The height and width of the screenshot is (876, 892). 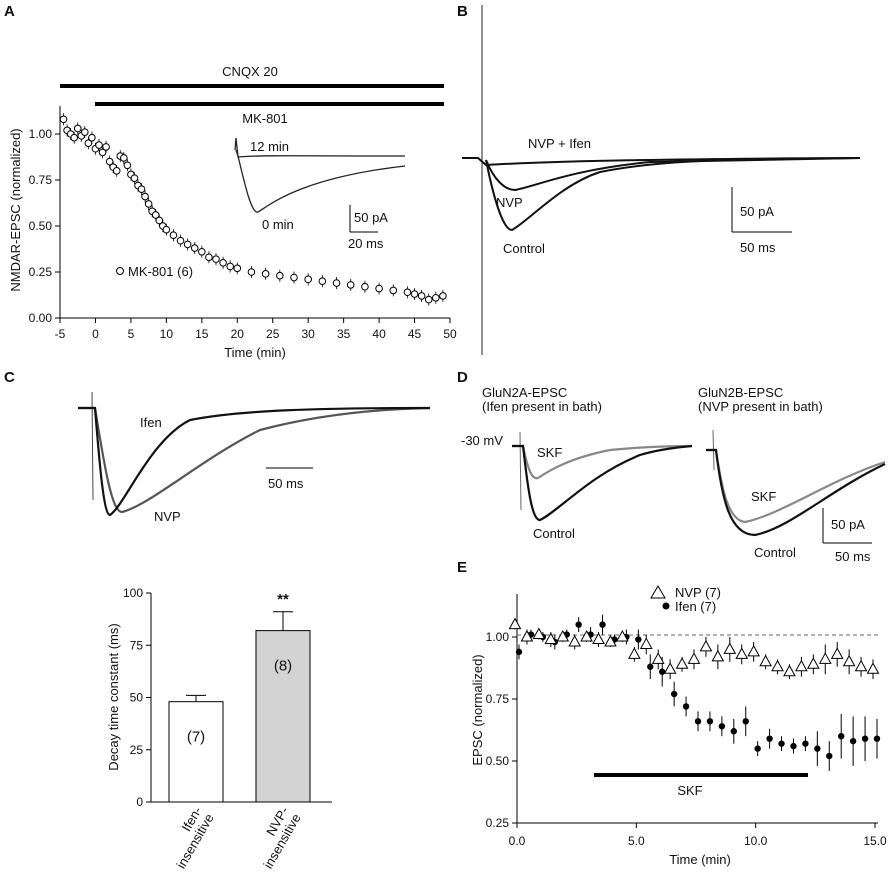 What do you see at coordinates (462, 377) in the screenshot?
I see `panel-letter-d: D` at bounding box center [462, 377].